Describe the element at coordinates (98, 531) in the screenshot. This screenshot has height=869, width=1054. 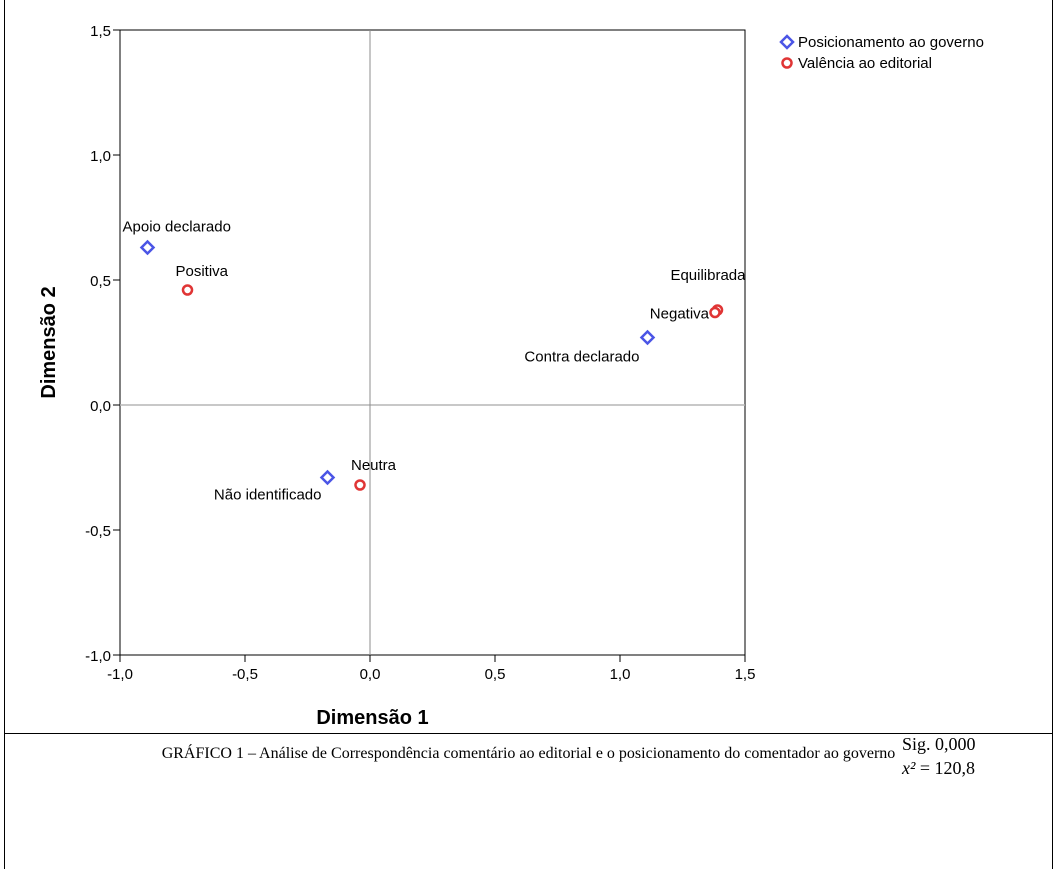
I see `y-tick-label: -0,5` at that location.